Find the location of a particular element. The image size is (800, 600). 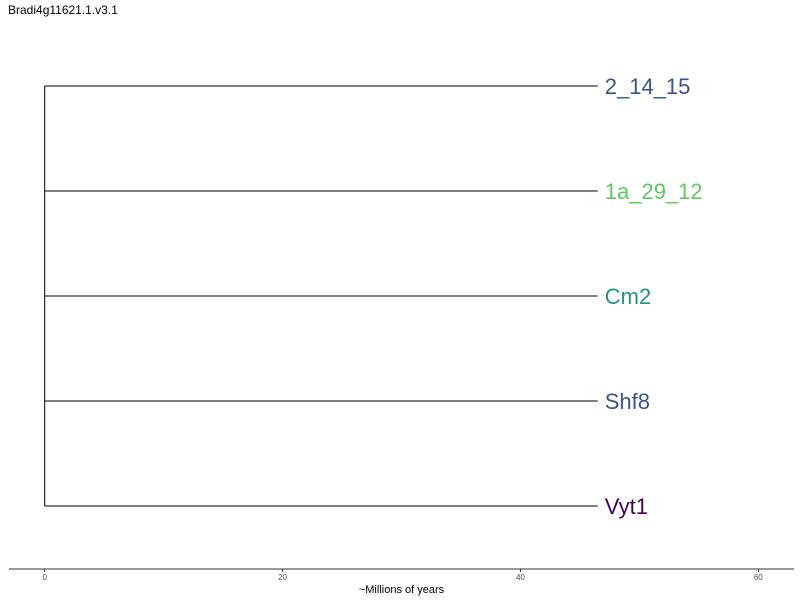

x-tick-label-40: 40 is located at coordinates (520, 577).